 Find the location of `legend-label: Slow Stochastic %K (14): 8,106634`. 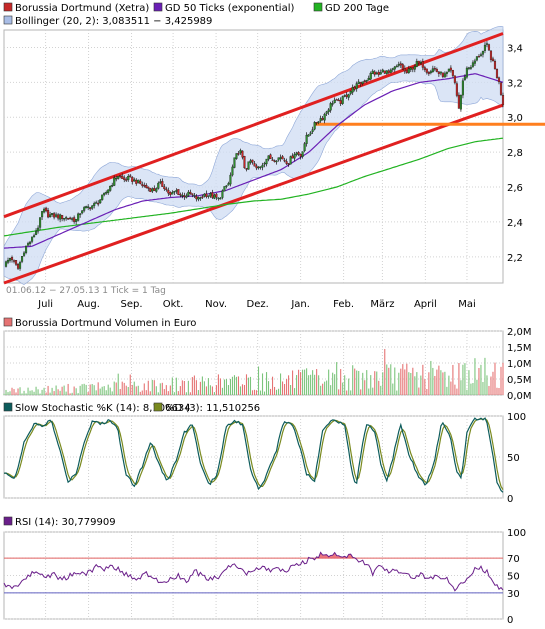

legend-label: Slow Stochastic %K (14): 8,106634 is located at coordinates (103, 408).